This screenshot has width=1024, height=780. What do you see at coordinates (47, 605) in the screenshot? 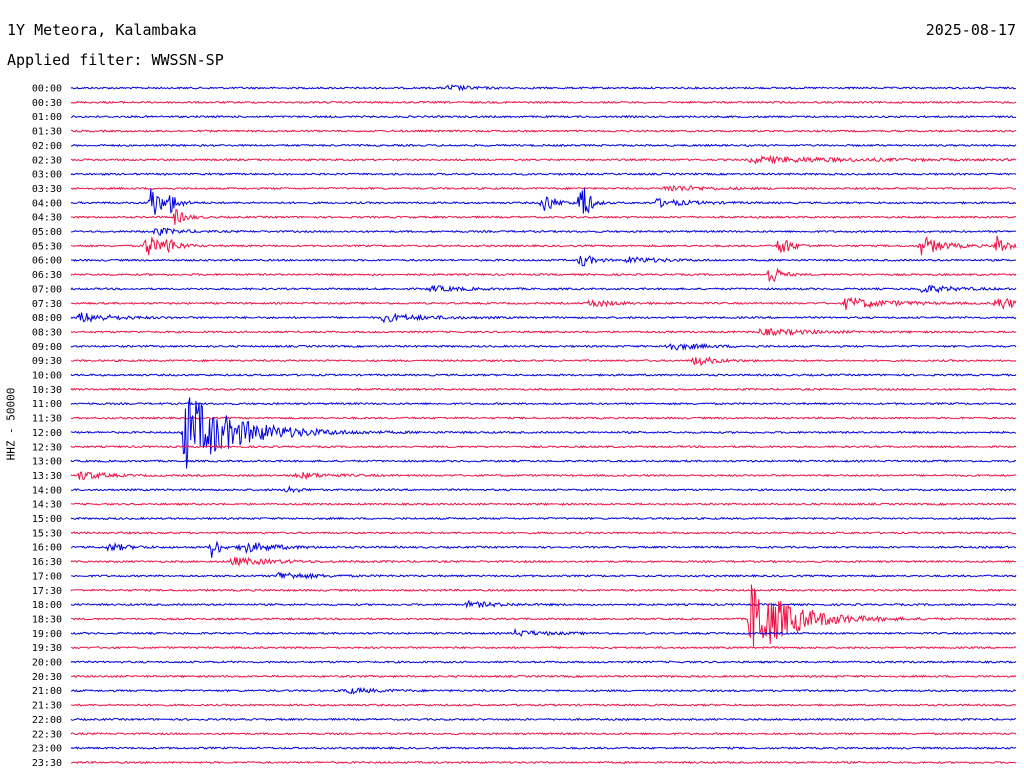
I see `time-tick-label: 18:00` at bounding box center [47, 605].